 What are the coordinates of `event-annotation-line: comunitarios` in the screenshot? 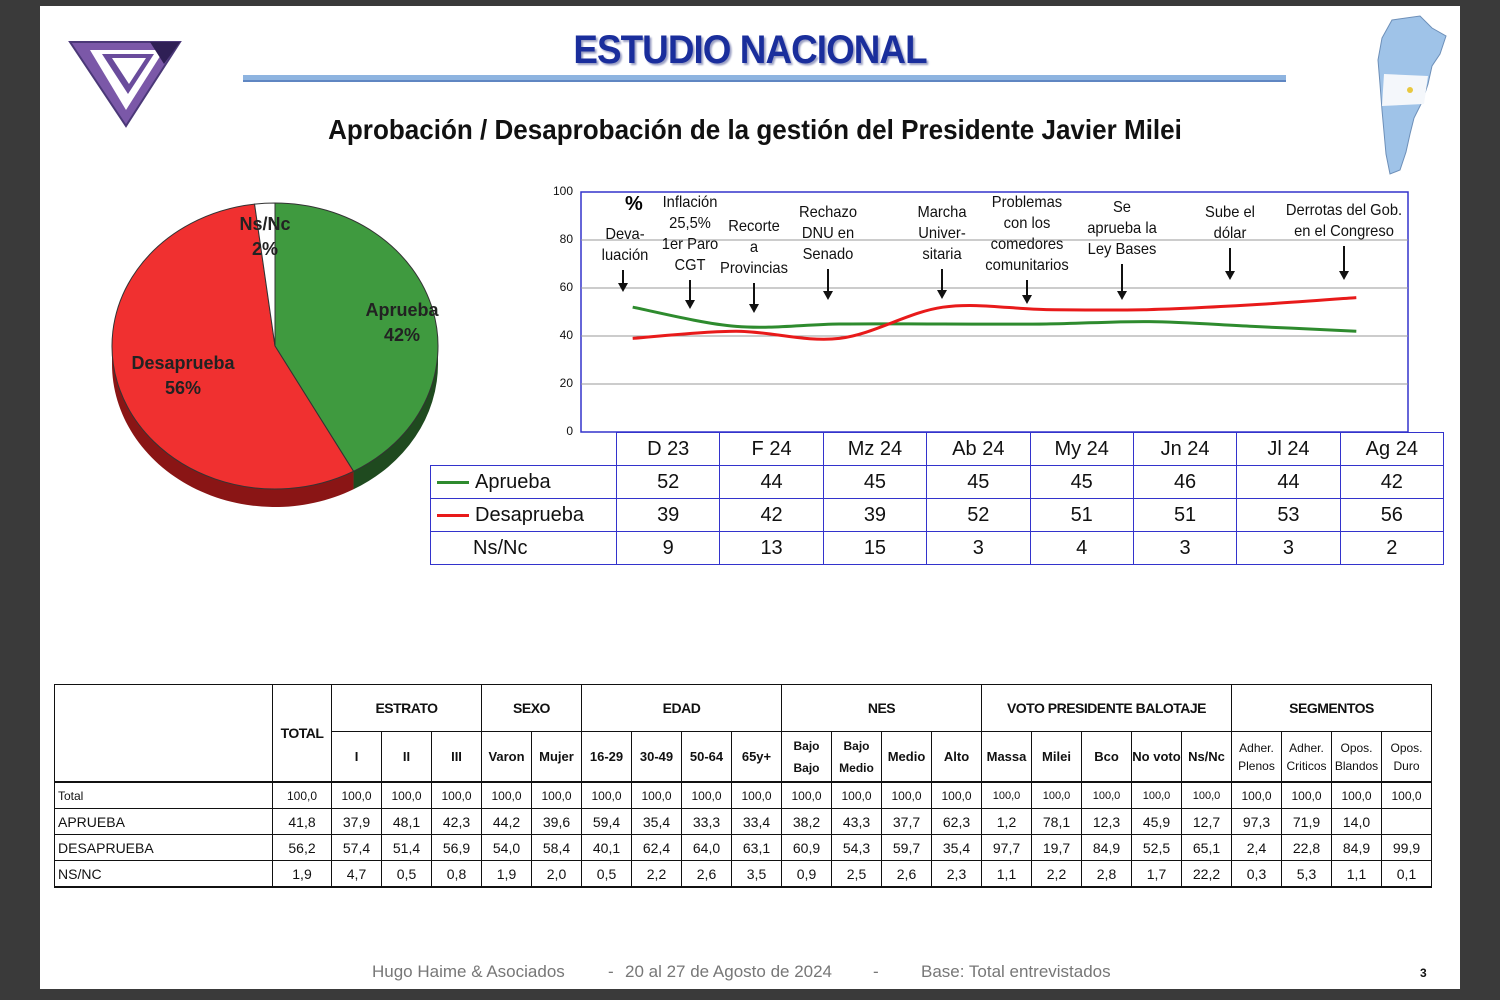 It's located at (1027, 265).